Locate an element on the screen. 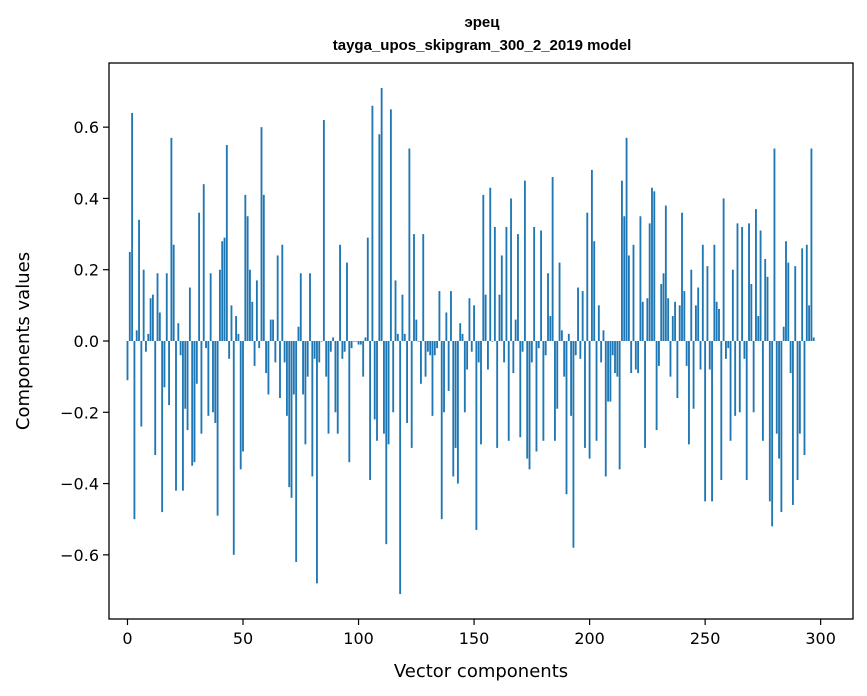  chart-title: эрец is located at coordinates (482, 22).